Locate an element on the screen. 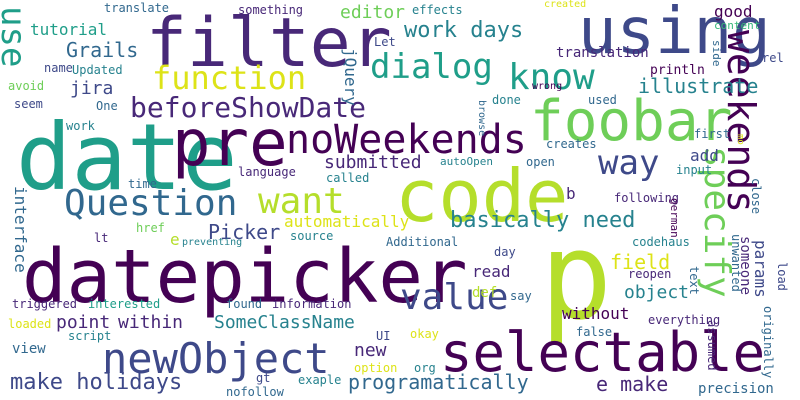  word-name: name is located at coordinates (58, 68).